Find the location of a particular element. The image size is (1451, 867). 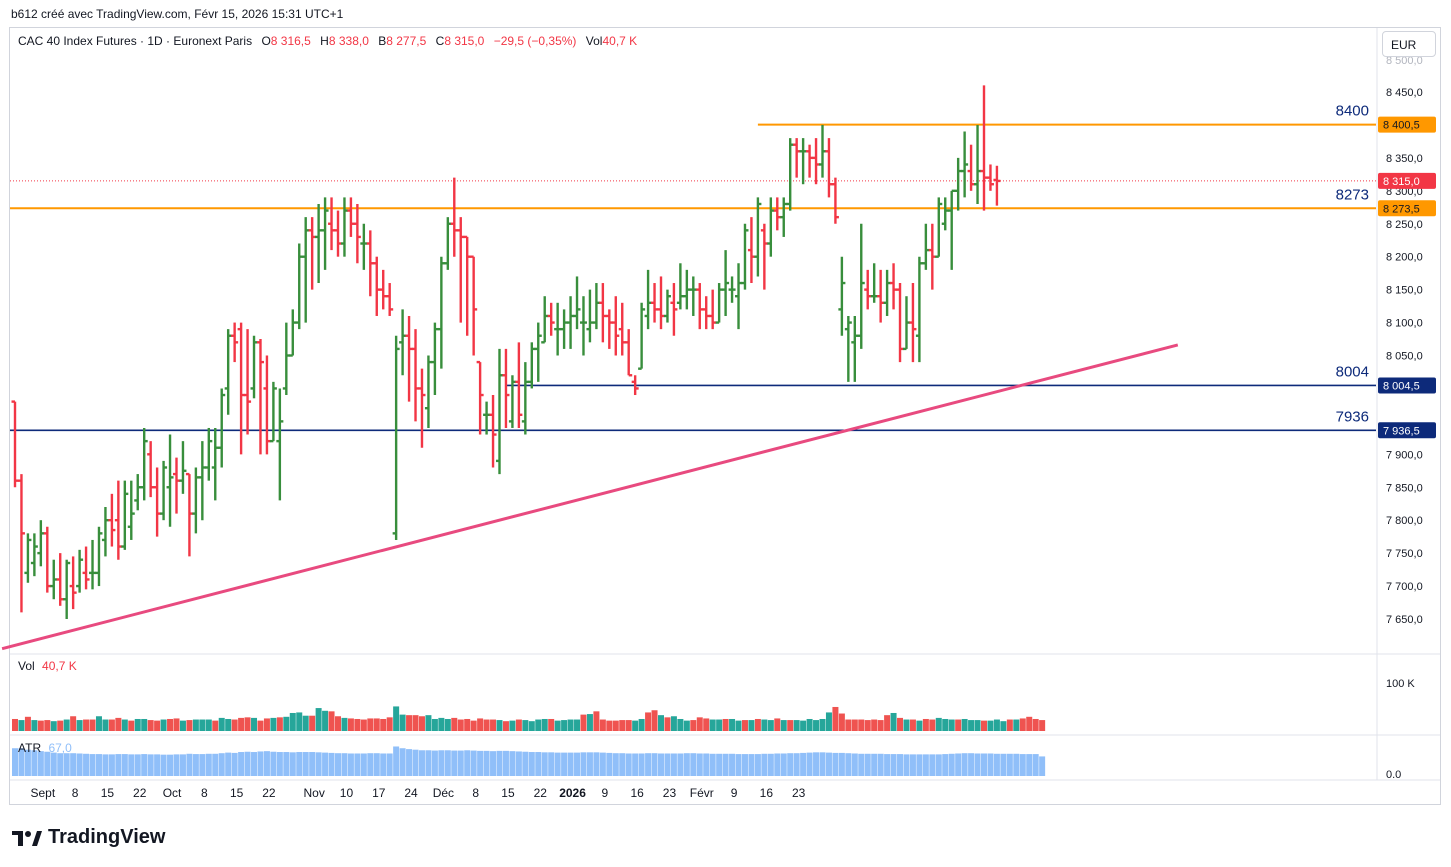

open-value: 8 316,5 is located at coordinates (290, 41).